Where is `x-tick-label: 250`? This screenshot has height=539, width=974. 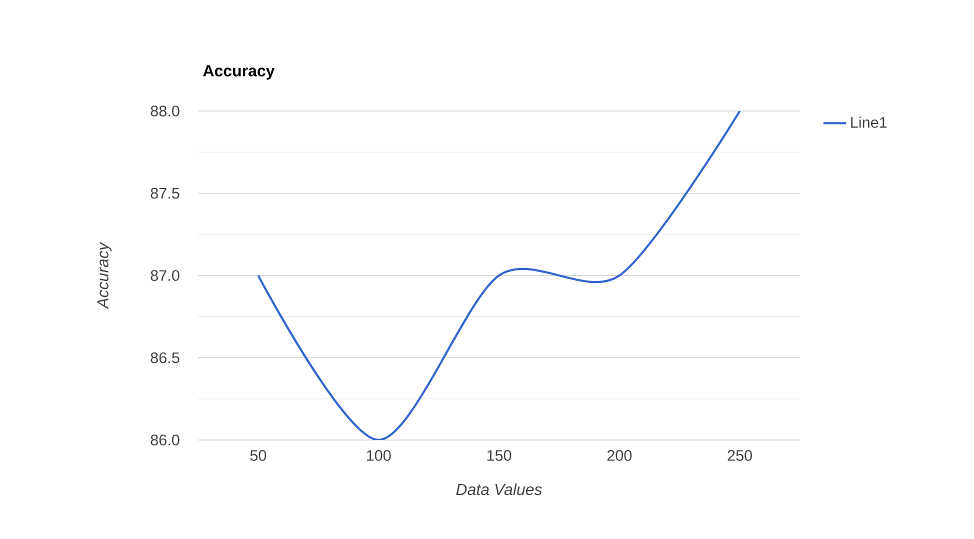
x-tick-label: 250 is located at coordinates (740, 455).